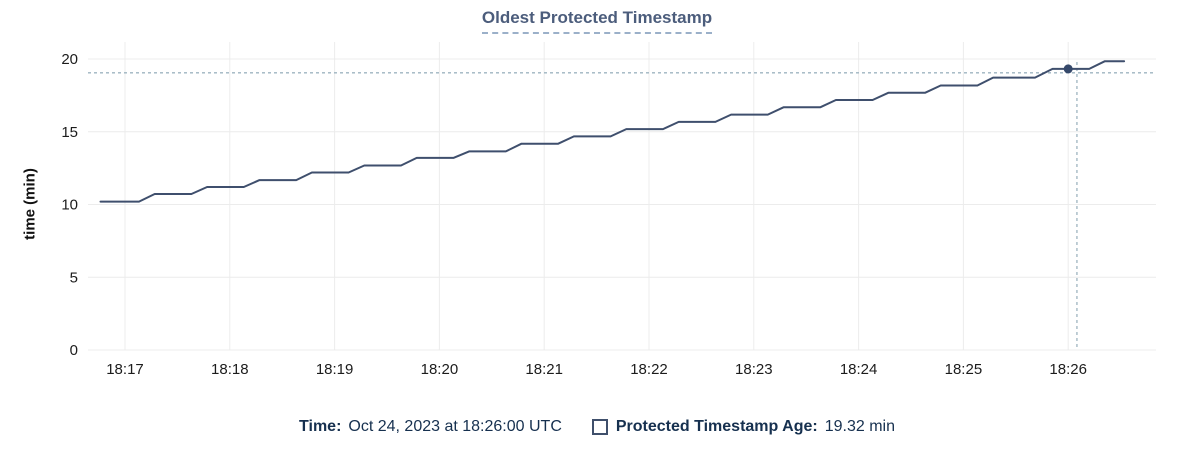 The width and height of the screenshot is (1194, 466). What do you see at coordinates (230, 369) in the screenshot?
I see `x-tick-label: 18:18` at bounding box center [230, 369].